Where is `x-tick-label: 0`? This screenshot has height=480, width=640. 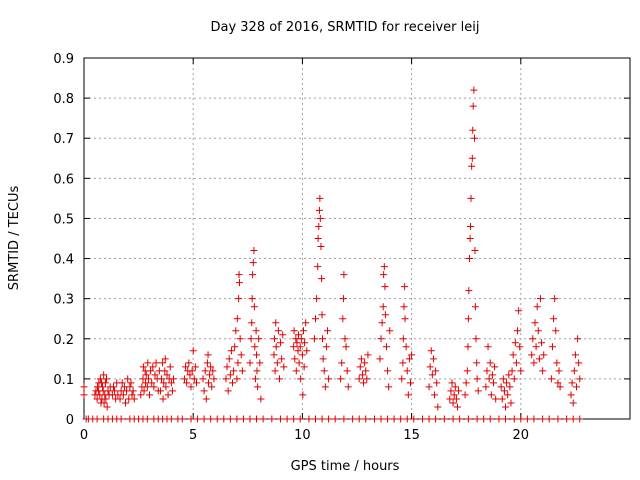 x-tick-label: 0 is located at coordinates (84, 435).